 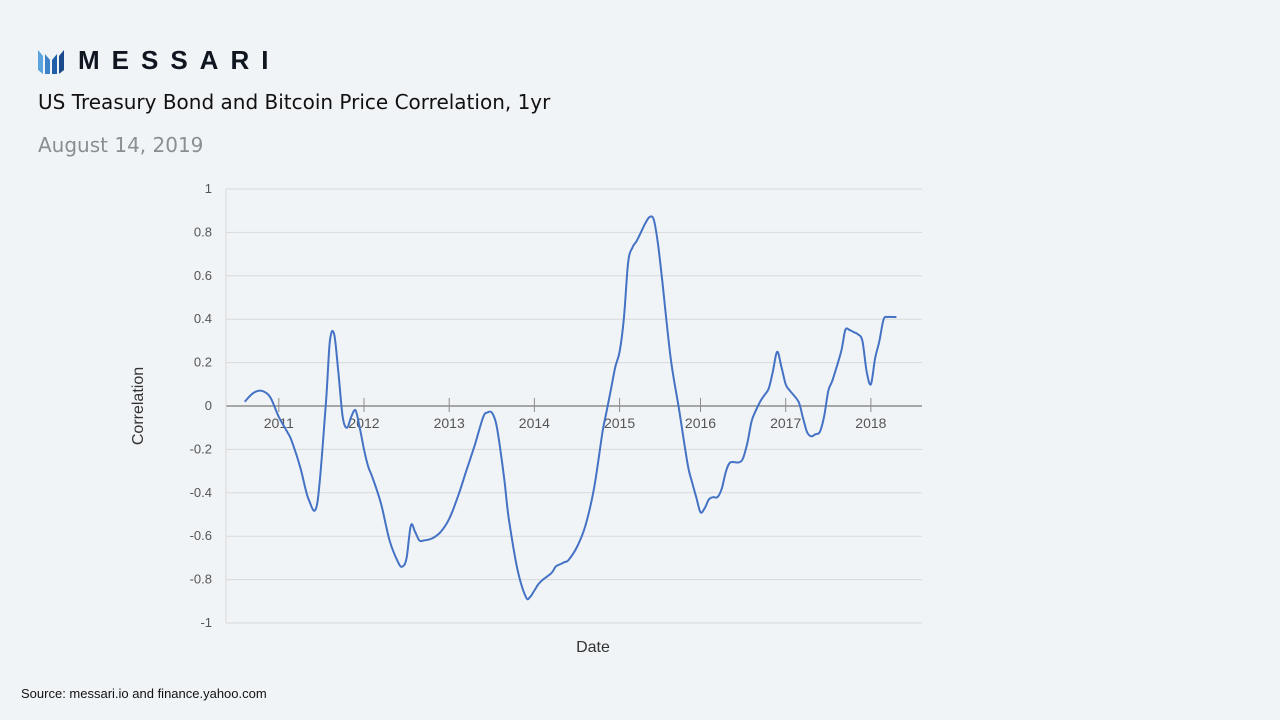 I want to click on x-tick-label: 2014, so click(x=534, y=423).